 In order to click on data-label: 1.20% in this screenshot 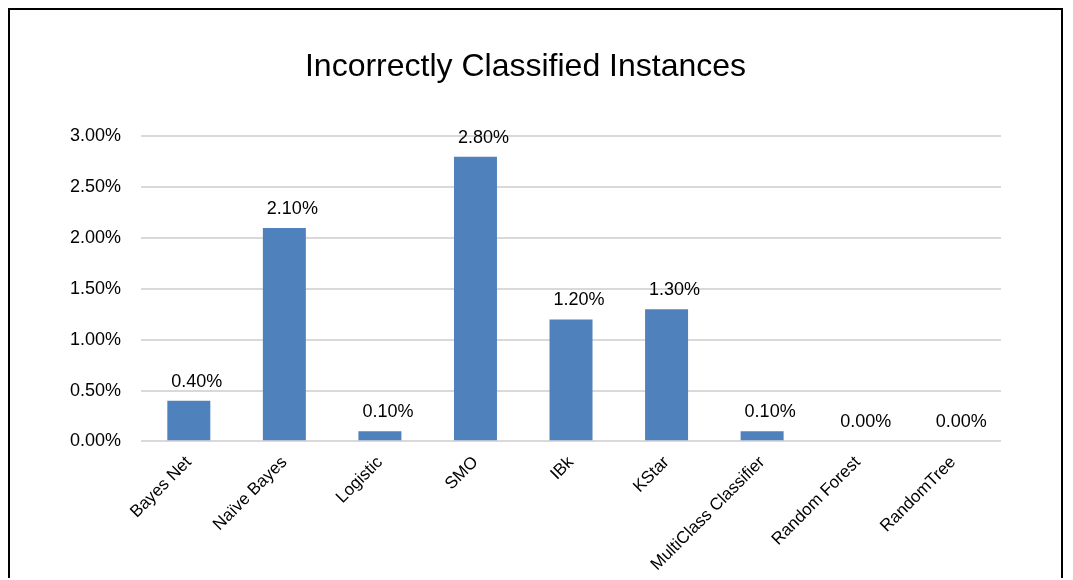, I will do `click(579, 299)`.